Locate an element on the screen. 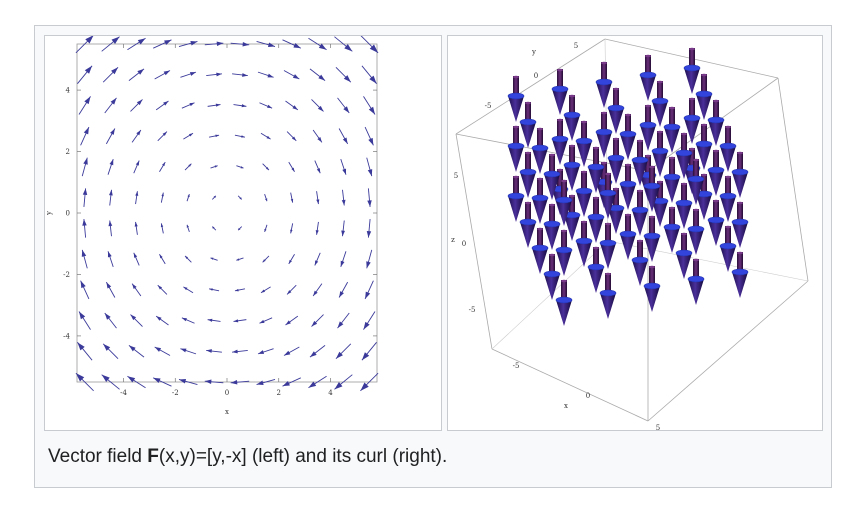 Image resolution: width=853 pixels, height=529 pixels. x-tick-label: -4 is located at coordinates (123, 393).